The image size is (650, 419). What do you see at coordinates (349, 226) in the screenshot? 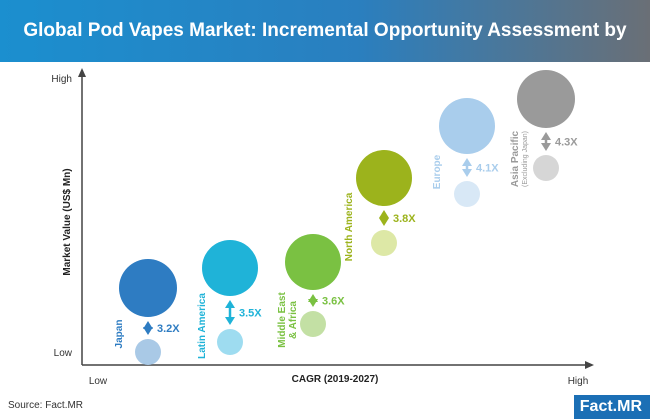
I see `region-label: North America` at bounding box center [349, 226].